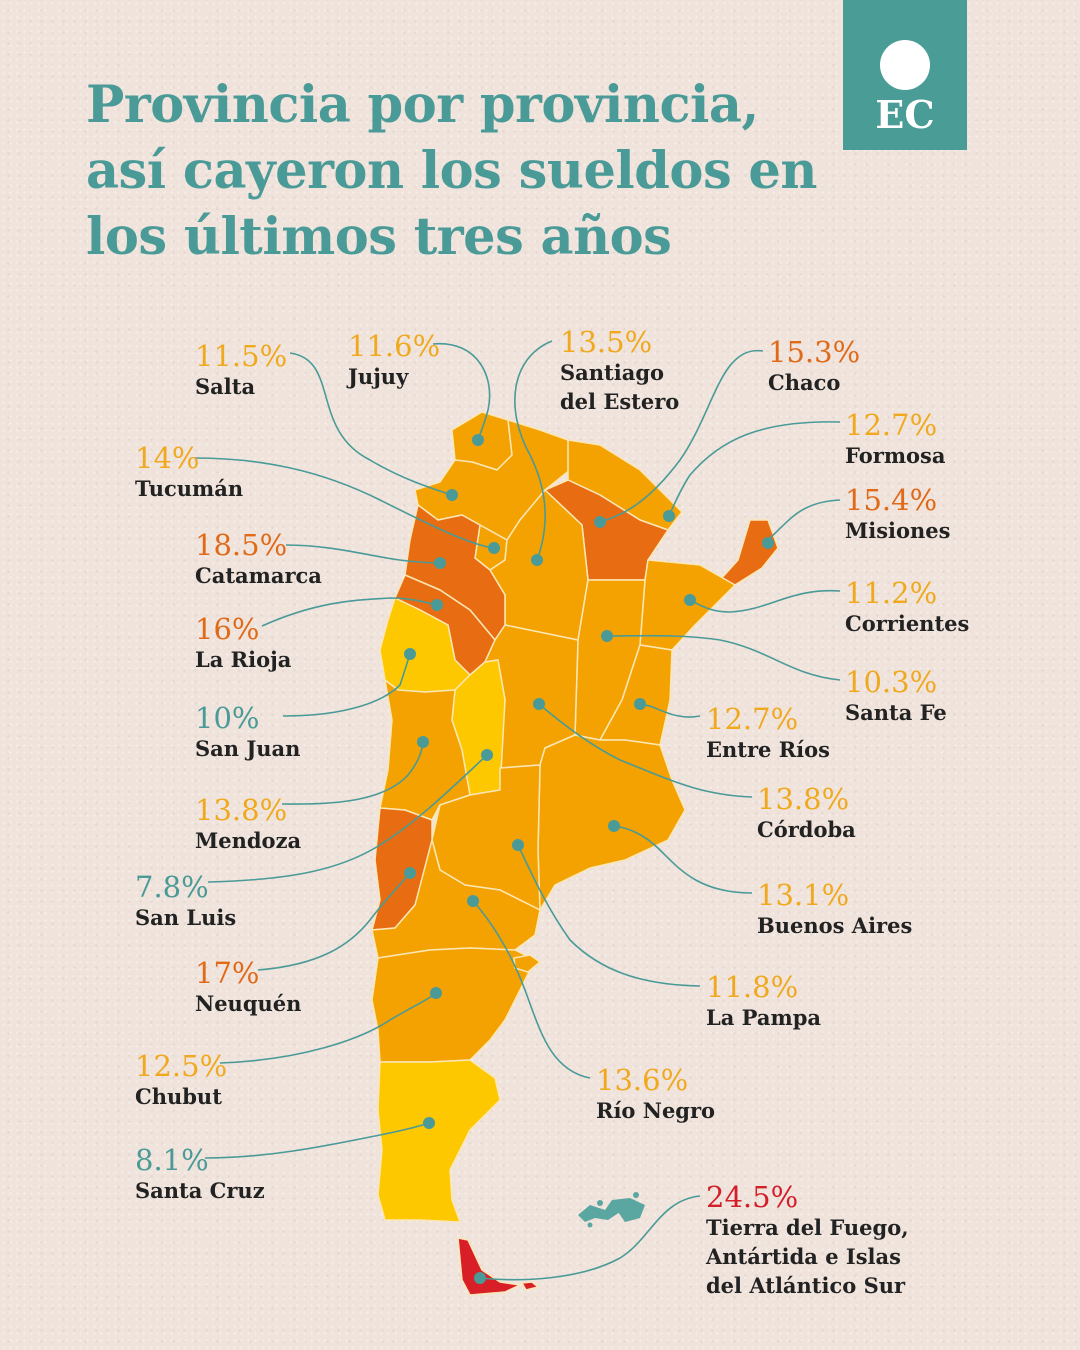 This screenshot has width=1080, height=1350. Describe the element at coordinates (891, 593) in the screenshot. I see `corrientes-pct: 11.2%` at that location.